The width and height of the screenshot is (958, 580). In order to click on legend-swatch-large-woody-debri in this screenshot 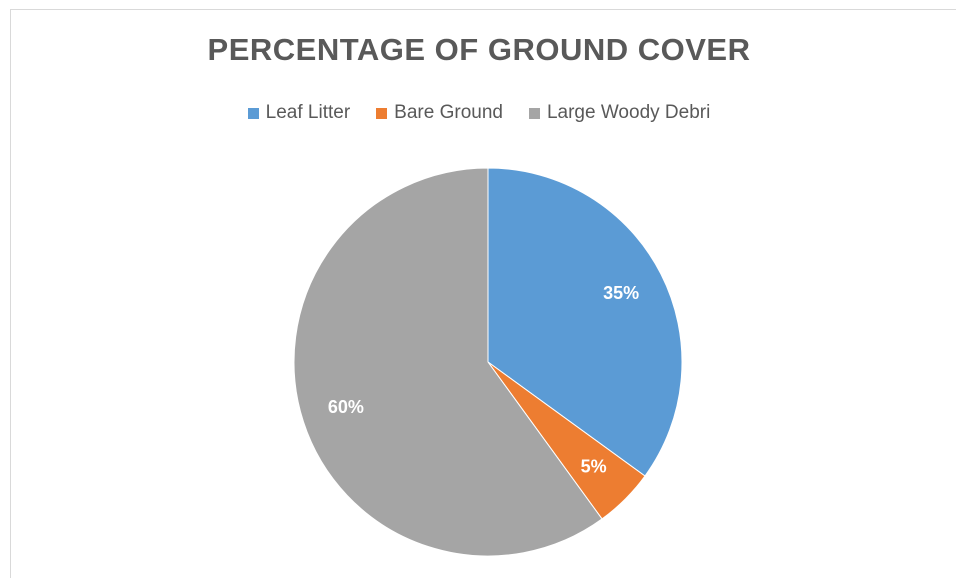, I will do `click(534, 113)`.